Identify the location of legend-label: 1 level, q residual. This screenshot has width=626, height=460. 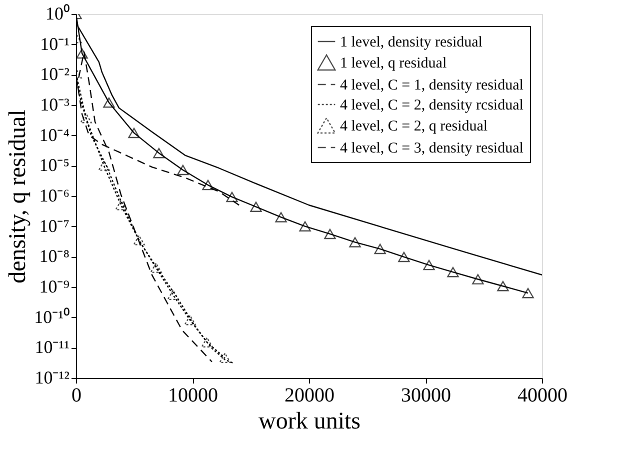
(393, 64).